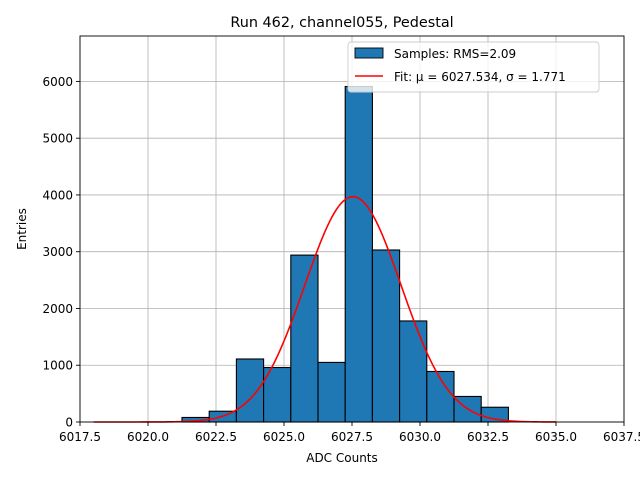  I want to click on x-tick-label: 6022.5, so click(216, 437).